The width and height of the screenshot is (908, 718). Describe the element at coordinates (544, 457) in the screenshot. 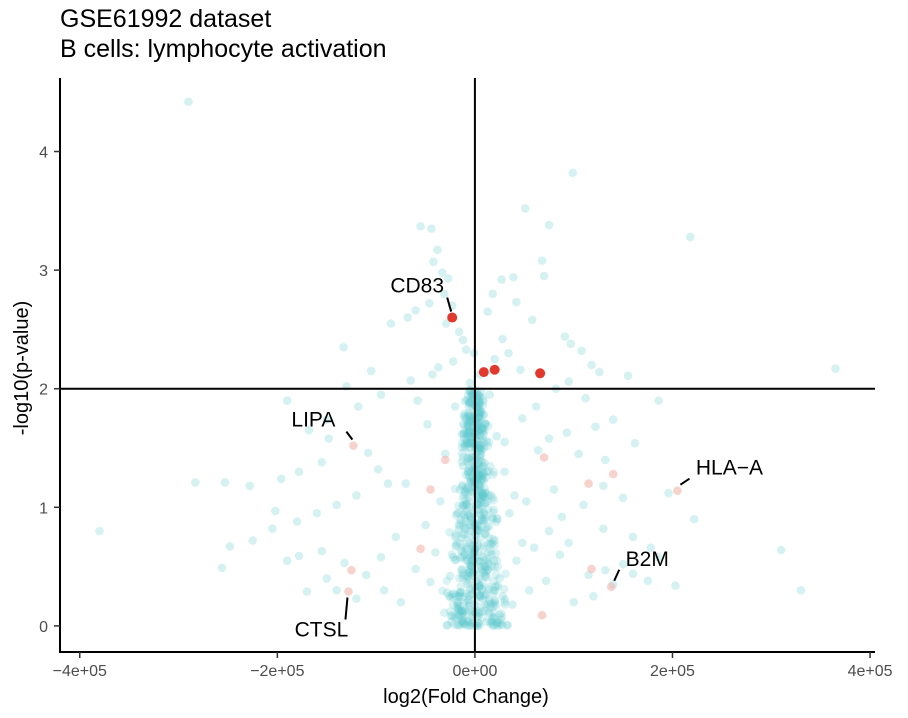

I see `data-point-faint` at that location.